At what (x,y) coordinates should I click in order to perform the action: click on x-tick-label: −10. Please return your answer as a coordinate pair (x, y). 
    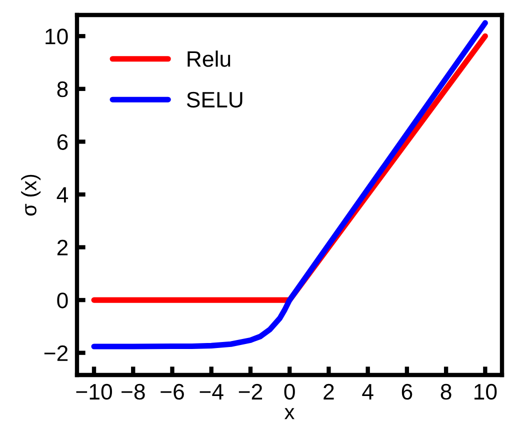
    Looking at the image, I should click on (94, 392).